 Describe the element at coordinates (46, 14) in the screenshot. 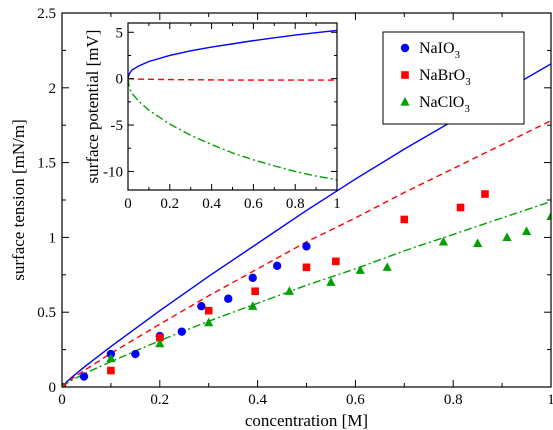

I see `y-tick-label: 2.5` at that location.